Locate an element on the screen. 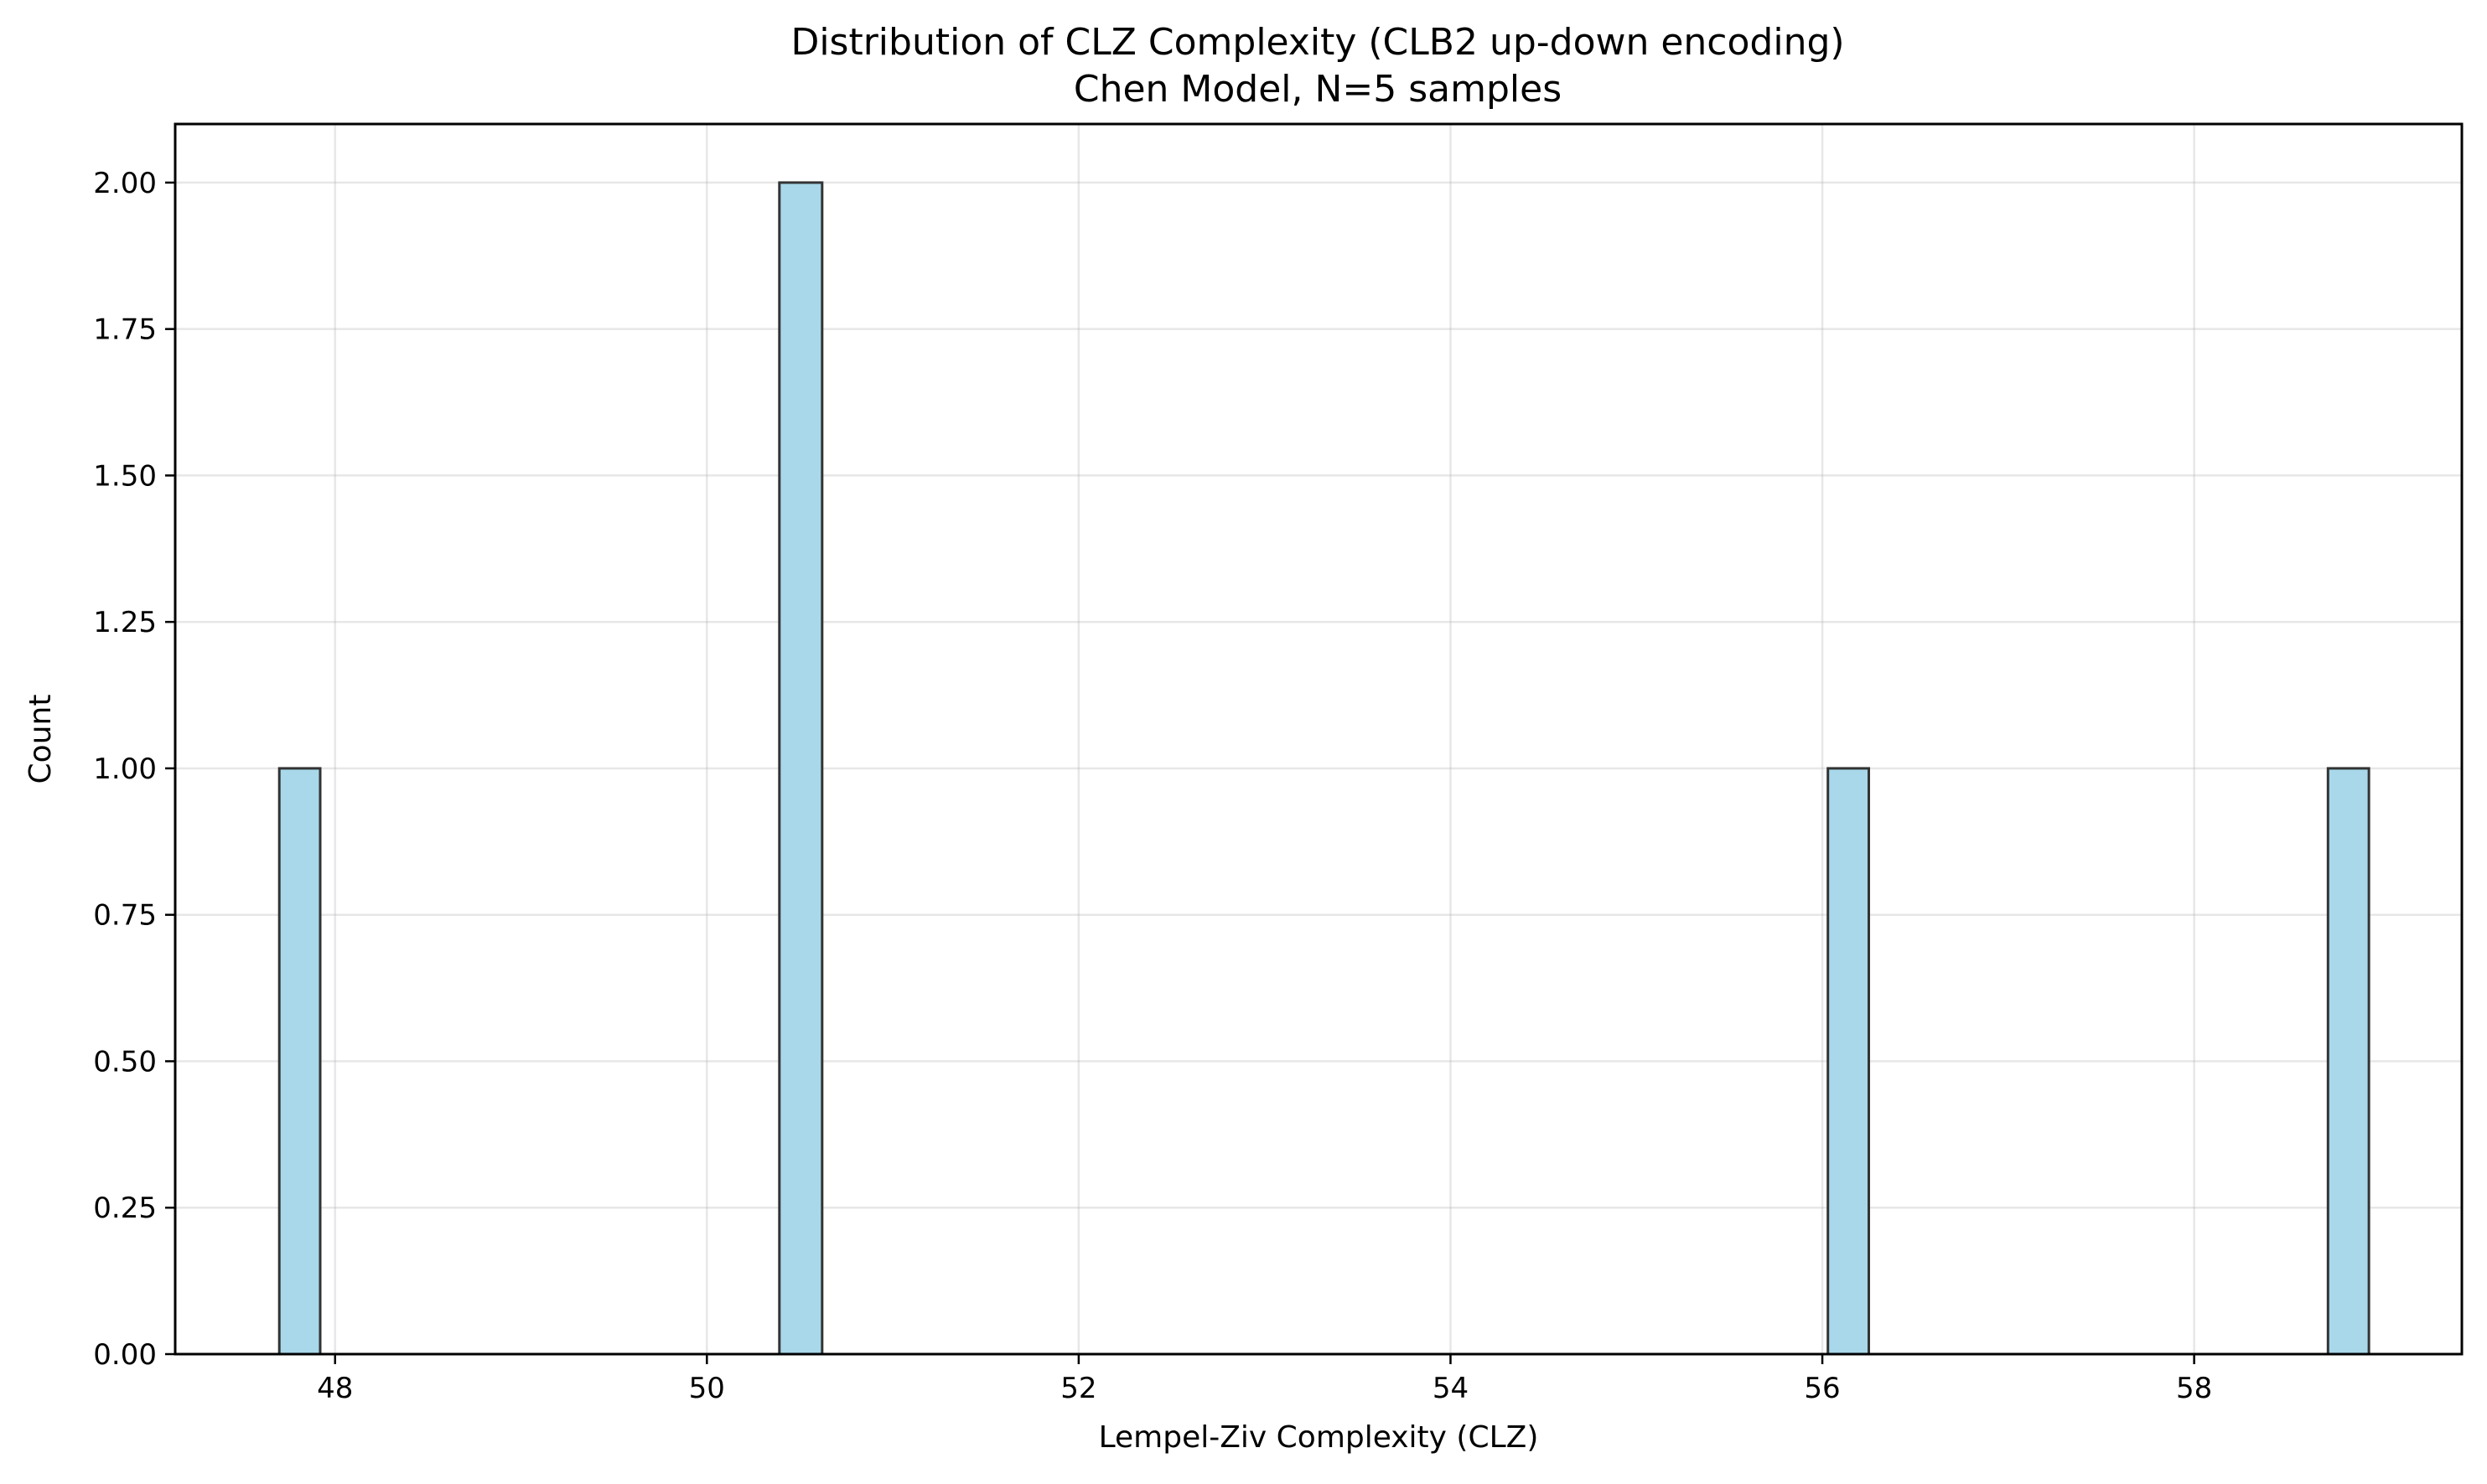 The image size is (2487, 1484). x-tick-label: 58 is located at coordinates (2194, 1389).